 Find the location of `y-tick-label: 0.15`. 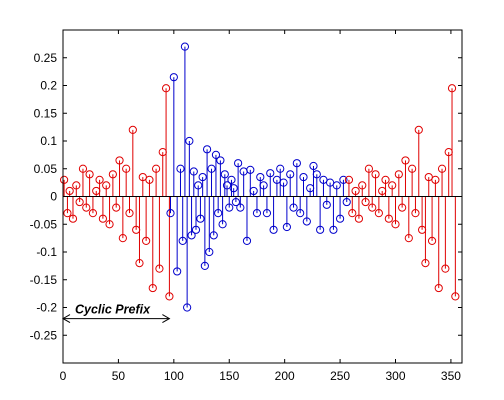

y-tick-label: 0.15 is located at coordinates (46, 113).